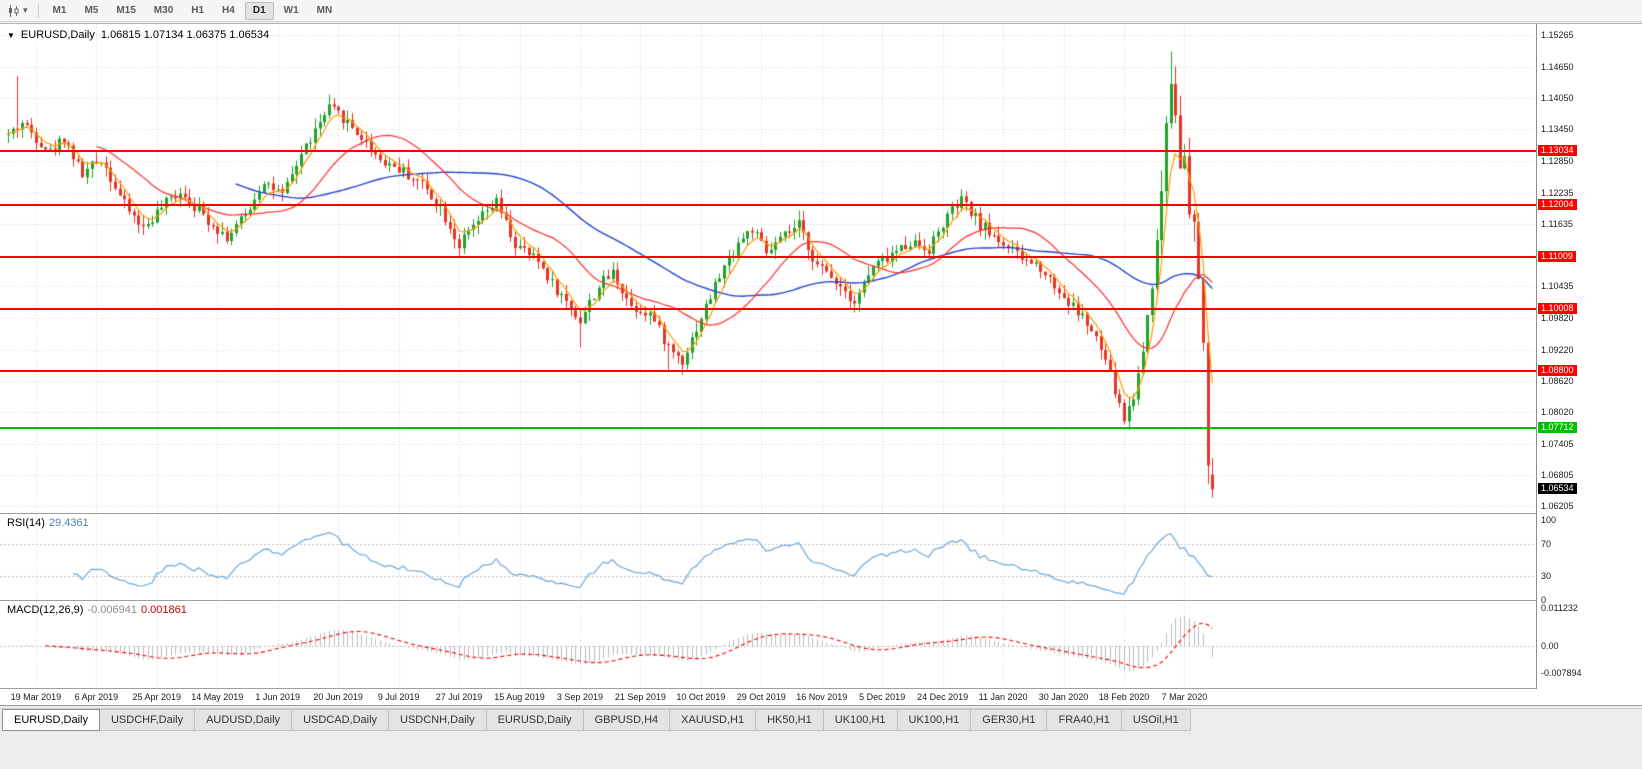 This screenshot has width=1642, height=769. What do you see at coordinates (943, 697) in the screenshot?
I see `time-axis-label: 24 Dec 2019` at bounding box center [943, 697].